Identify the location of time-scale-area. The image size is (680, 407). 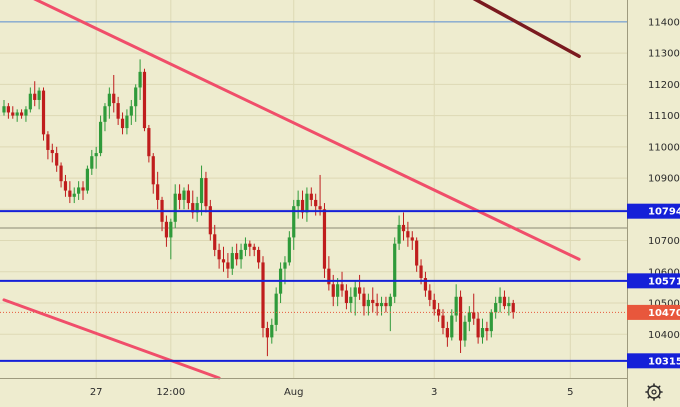
(313, 392).